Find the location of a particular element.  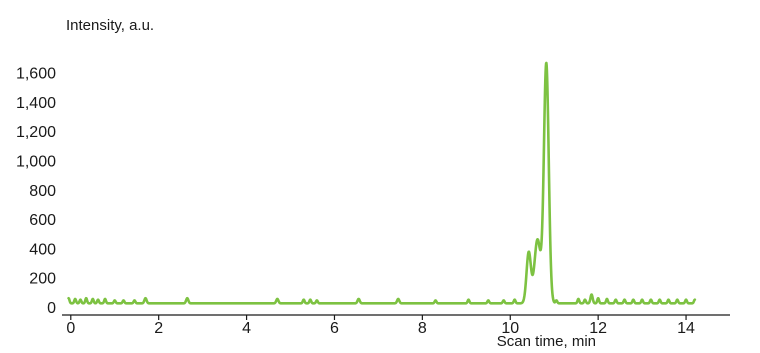

x-axis-ticks: 0 2 4 6 8 10 12 14 is located at coordinates (380, 326).